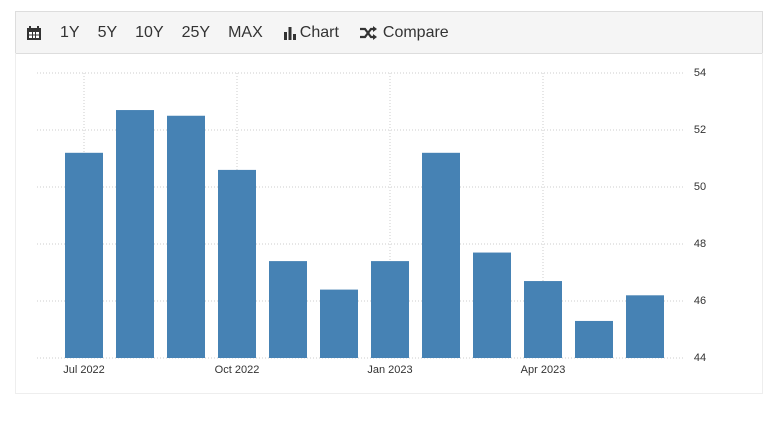 The image size is (774, 438). What do you see at coordinates (237, 370) in the screenshot?
I see `x-tick-label: Oct 2022` at bounding box center [237, 370].